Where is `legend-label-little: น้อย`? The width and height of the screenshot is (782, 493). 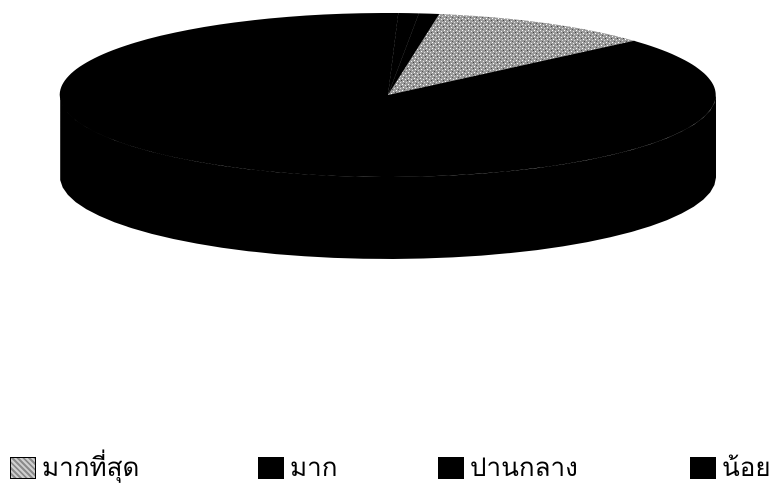 legend-label-little: น้อย is located at coordinates (746, 468).